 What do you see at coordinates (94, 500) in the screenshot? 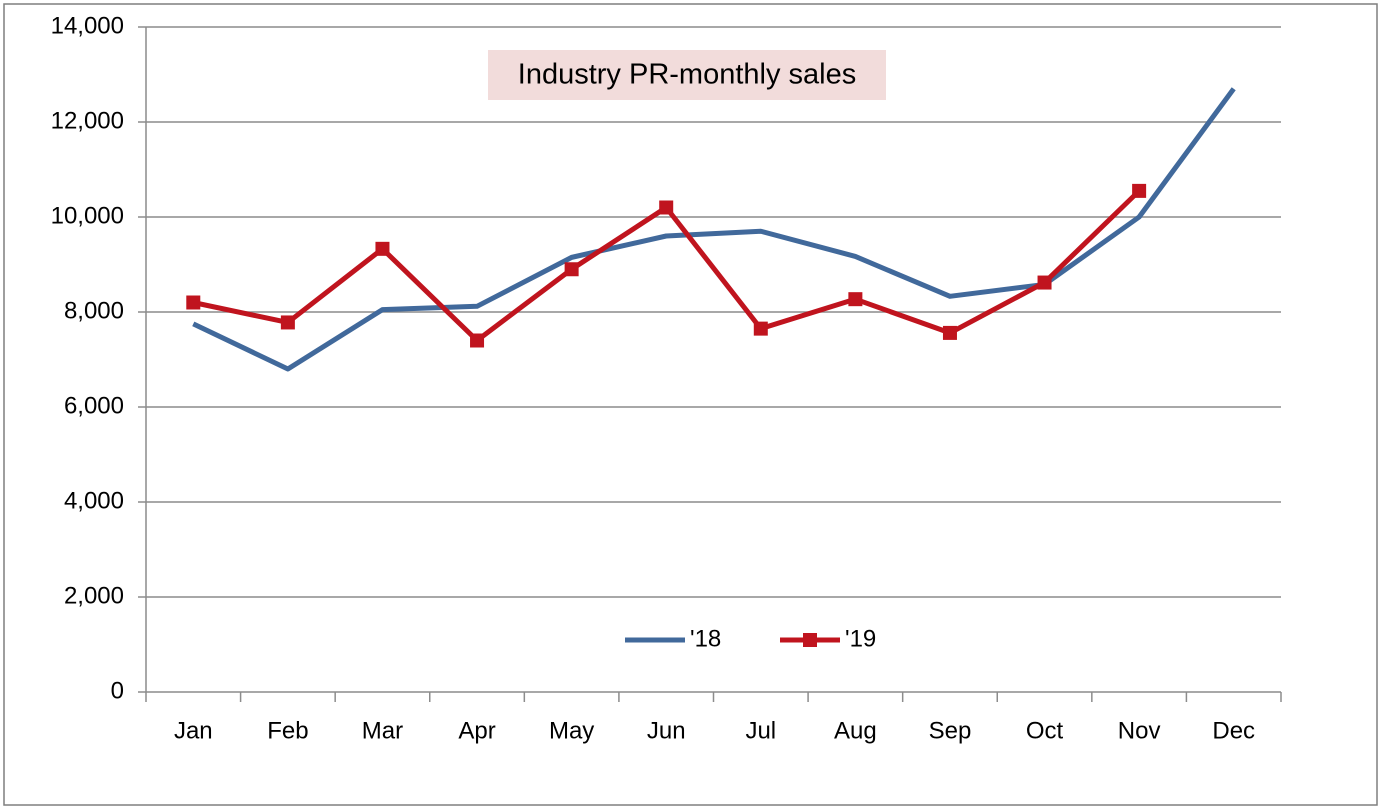
I see `y-tick-label: 4,000` at bounding box center [94, 500].